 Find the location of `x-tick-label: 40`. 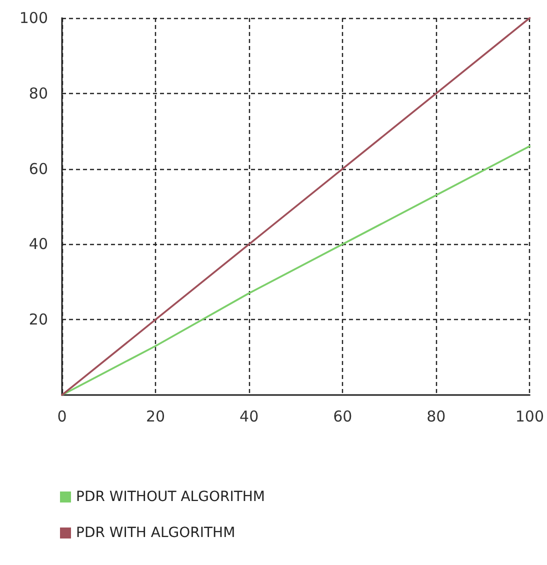

x-tick-label: 40 is located at coordinates (249, 417).